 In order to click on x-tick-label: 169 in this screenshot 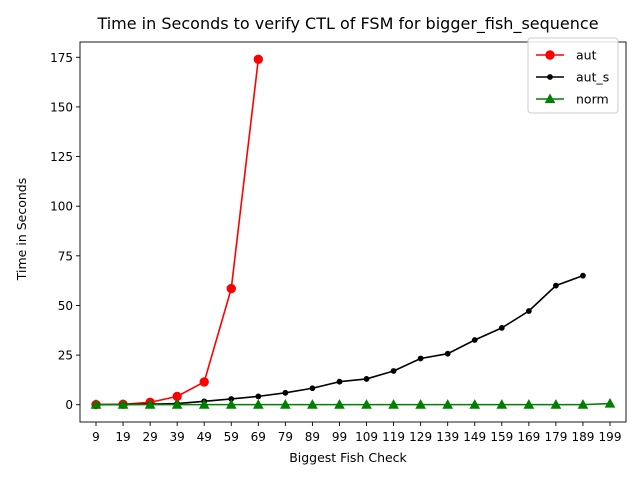, I will do `click(528, 437)`.